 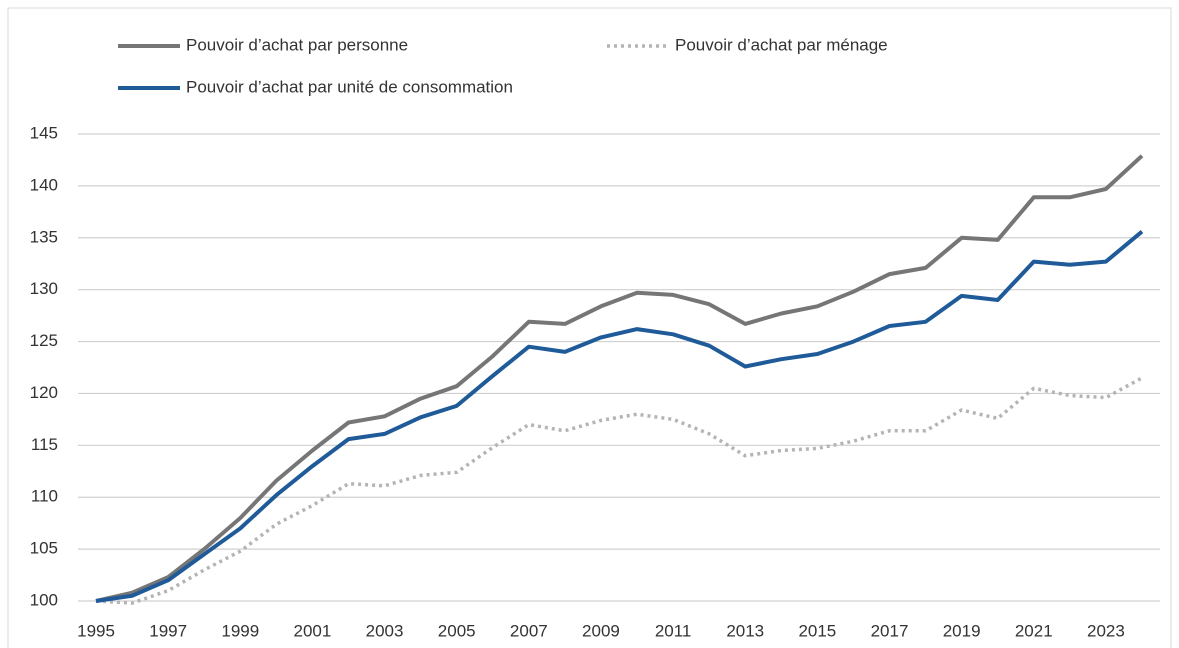 What do you see at coordinates (44, 599) in the screenshot?
I see `y-tick-label: 100` at bounding box center [44, 599].